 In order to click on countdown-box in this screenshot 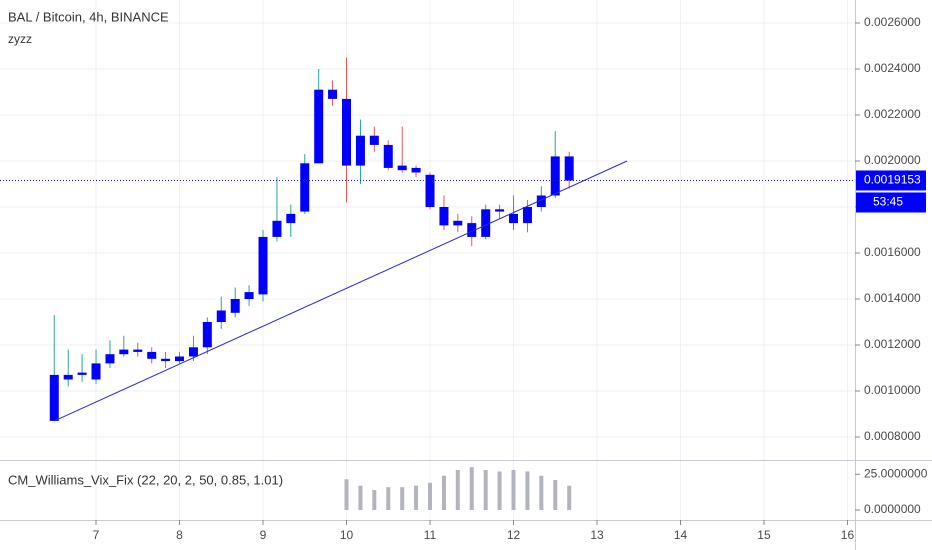, I will do `click(891, 202)`.